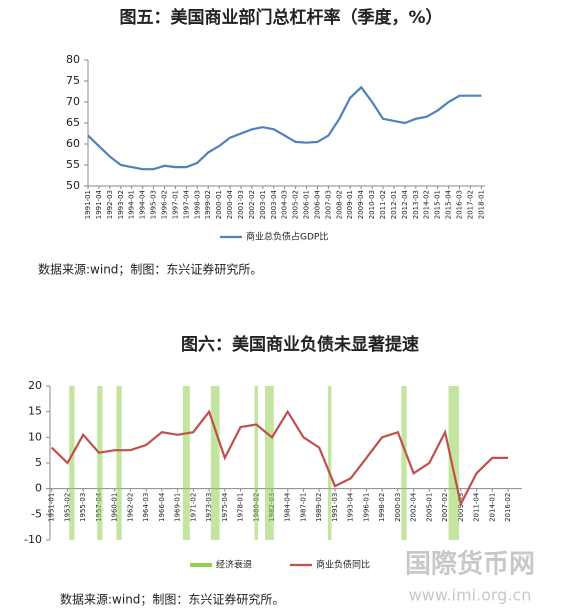 Image resolution: width=562 pixels, height=615 pixels. I want to click on x-tick-label: 1998-02, so click(382, 507).